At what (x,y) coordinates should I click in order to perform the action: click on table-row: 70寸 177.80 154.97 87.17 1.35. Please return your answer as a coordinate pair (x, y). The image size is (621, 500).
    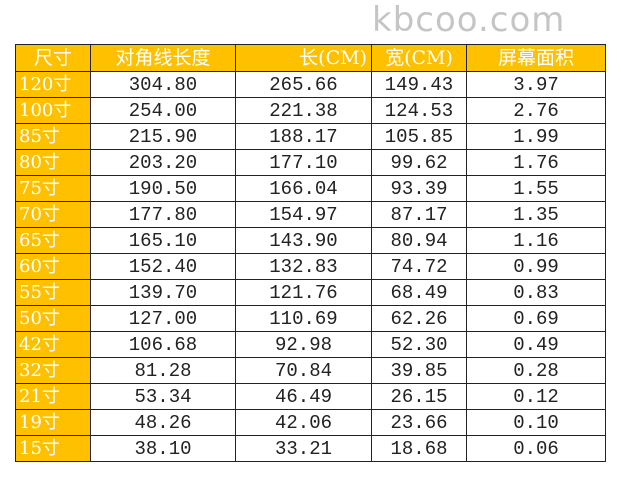
    Looking at the image, I should click on (310, 214).